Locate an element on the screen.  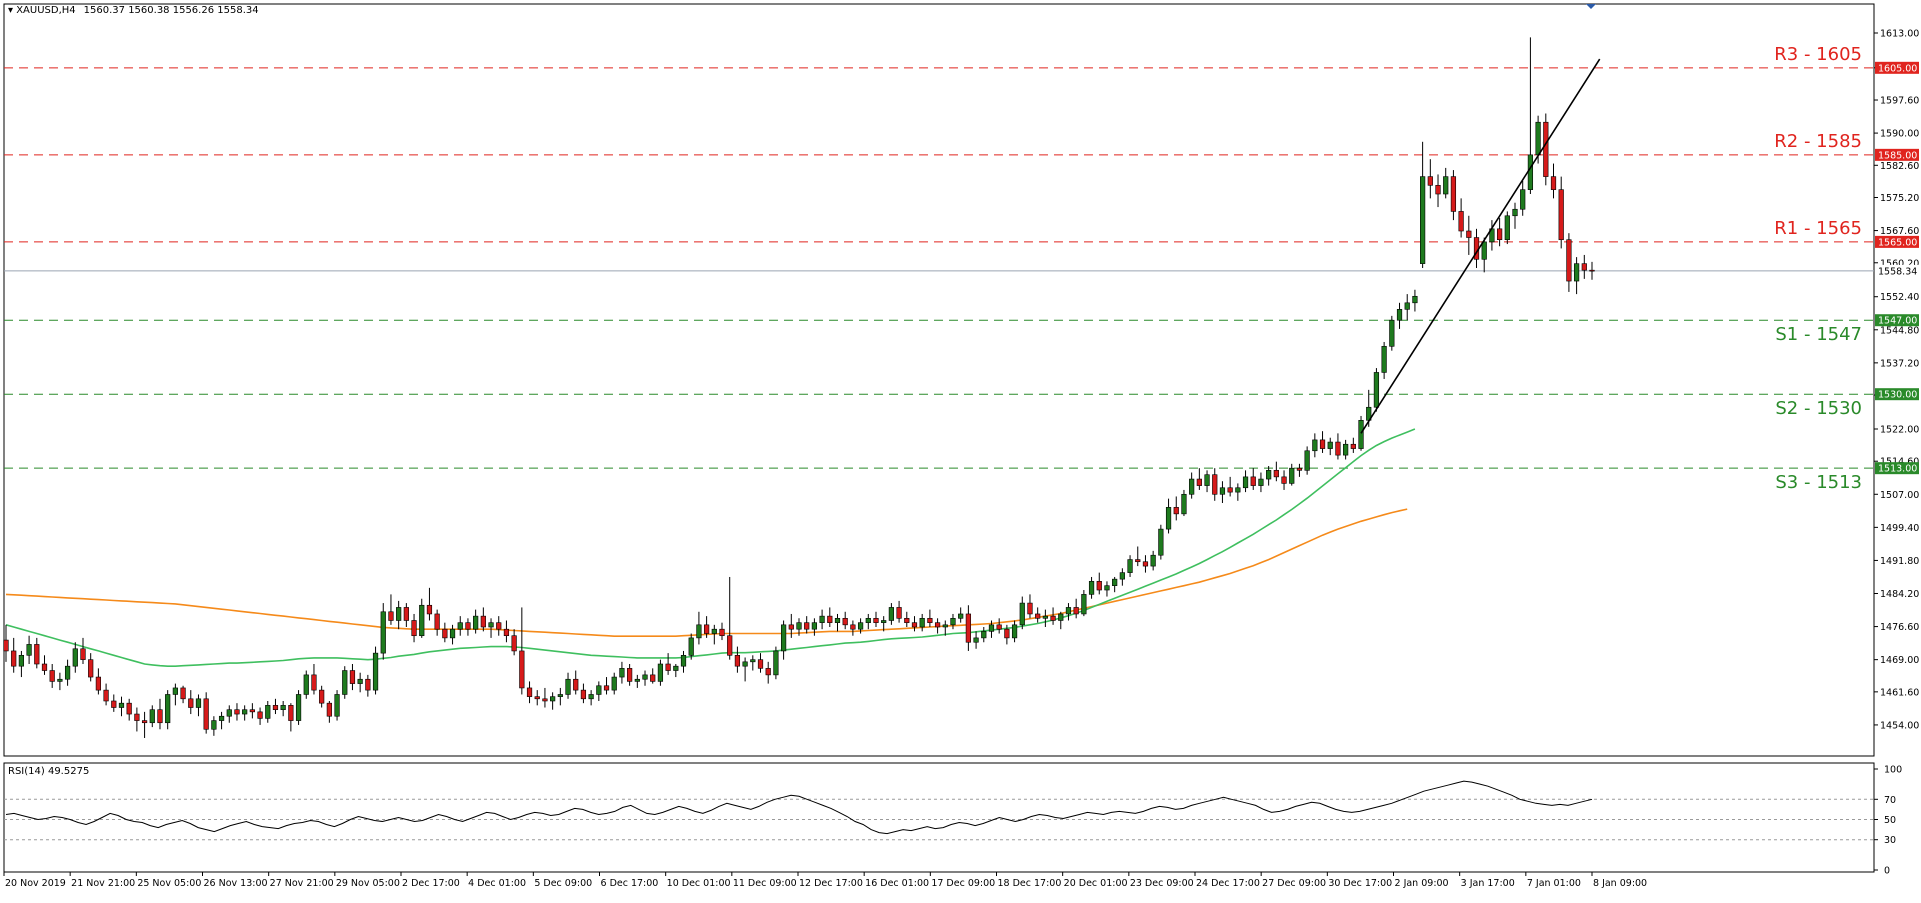
rsi-axis: 100 70 50 30 0 is located at coordinates (1888, 821).